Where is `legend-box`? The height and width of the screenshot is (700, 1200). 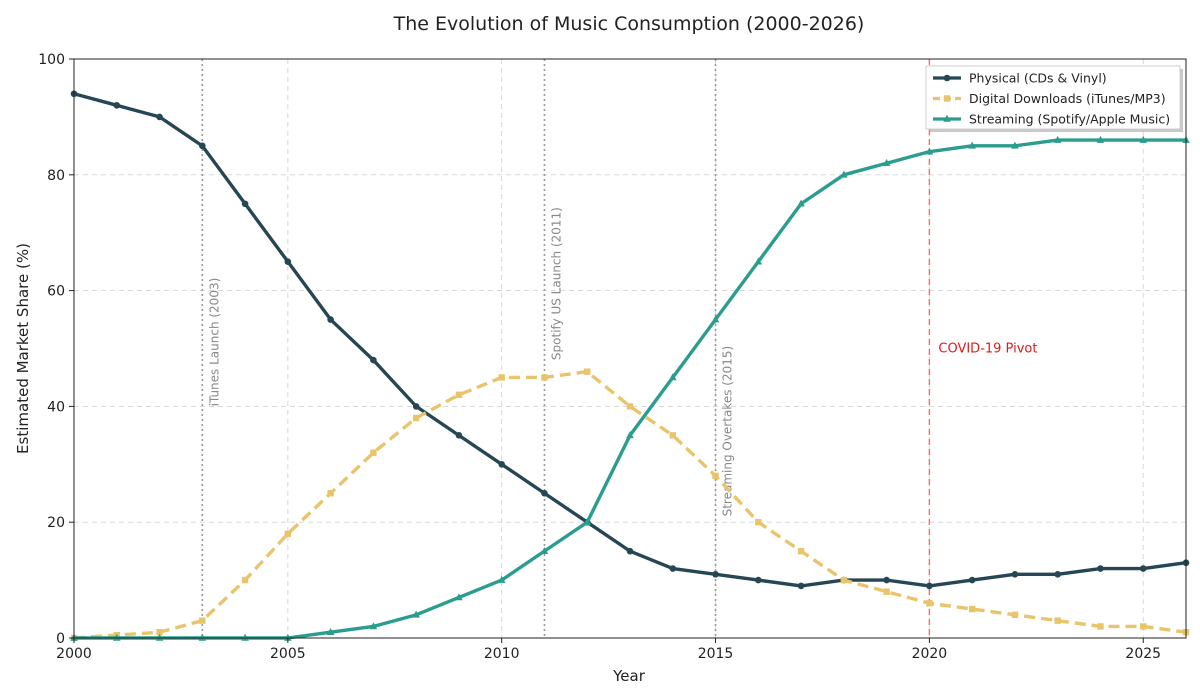
legend-box is located at coordinates (1053, 97).